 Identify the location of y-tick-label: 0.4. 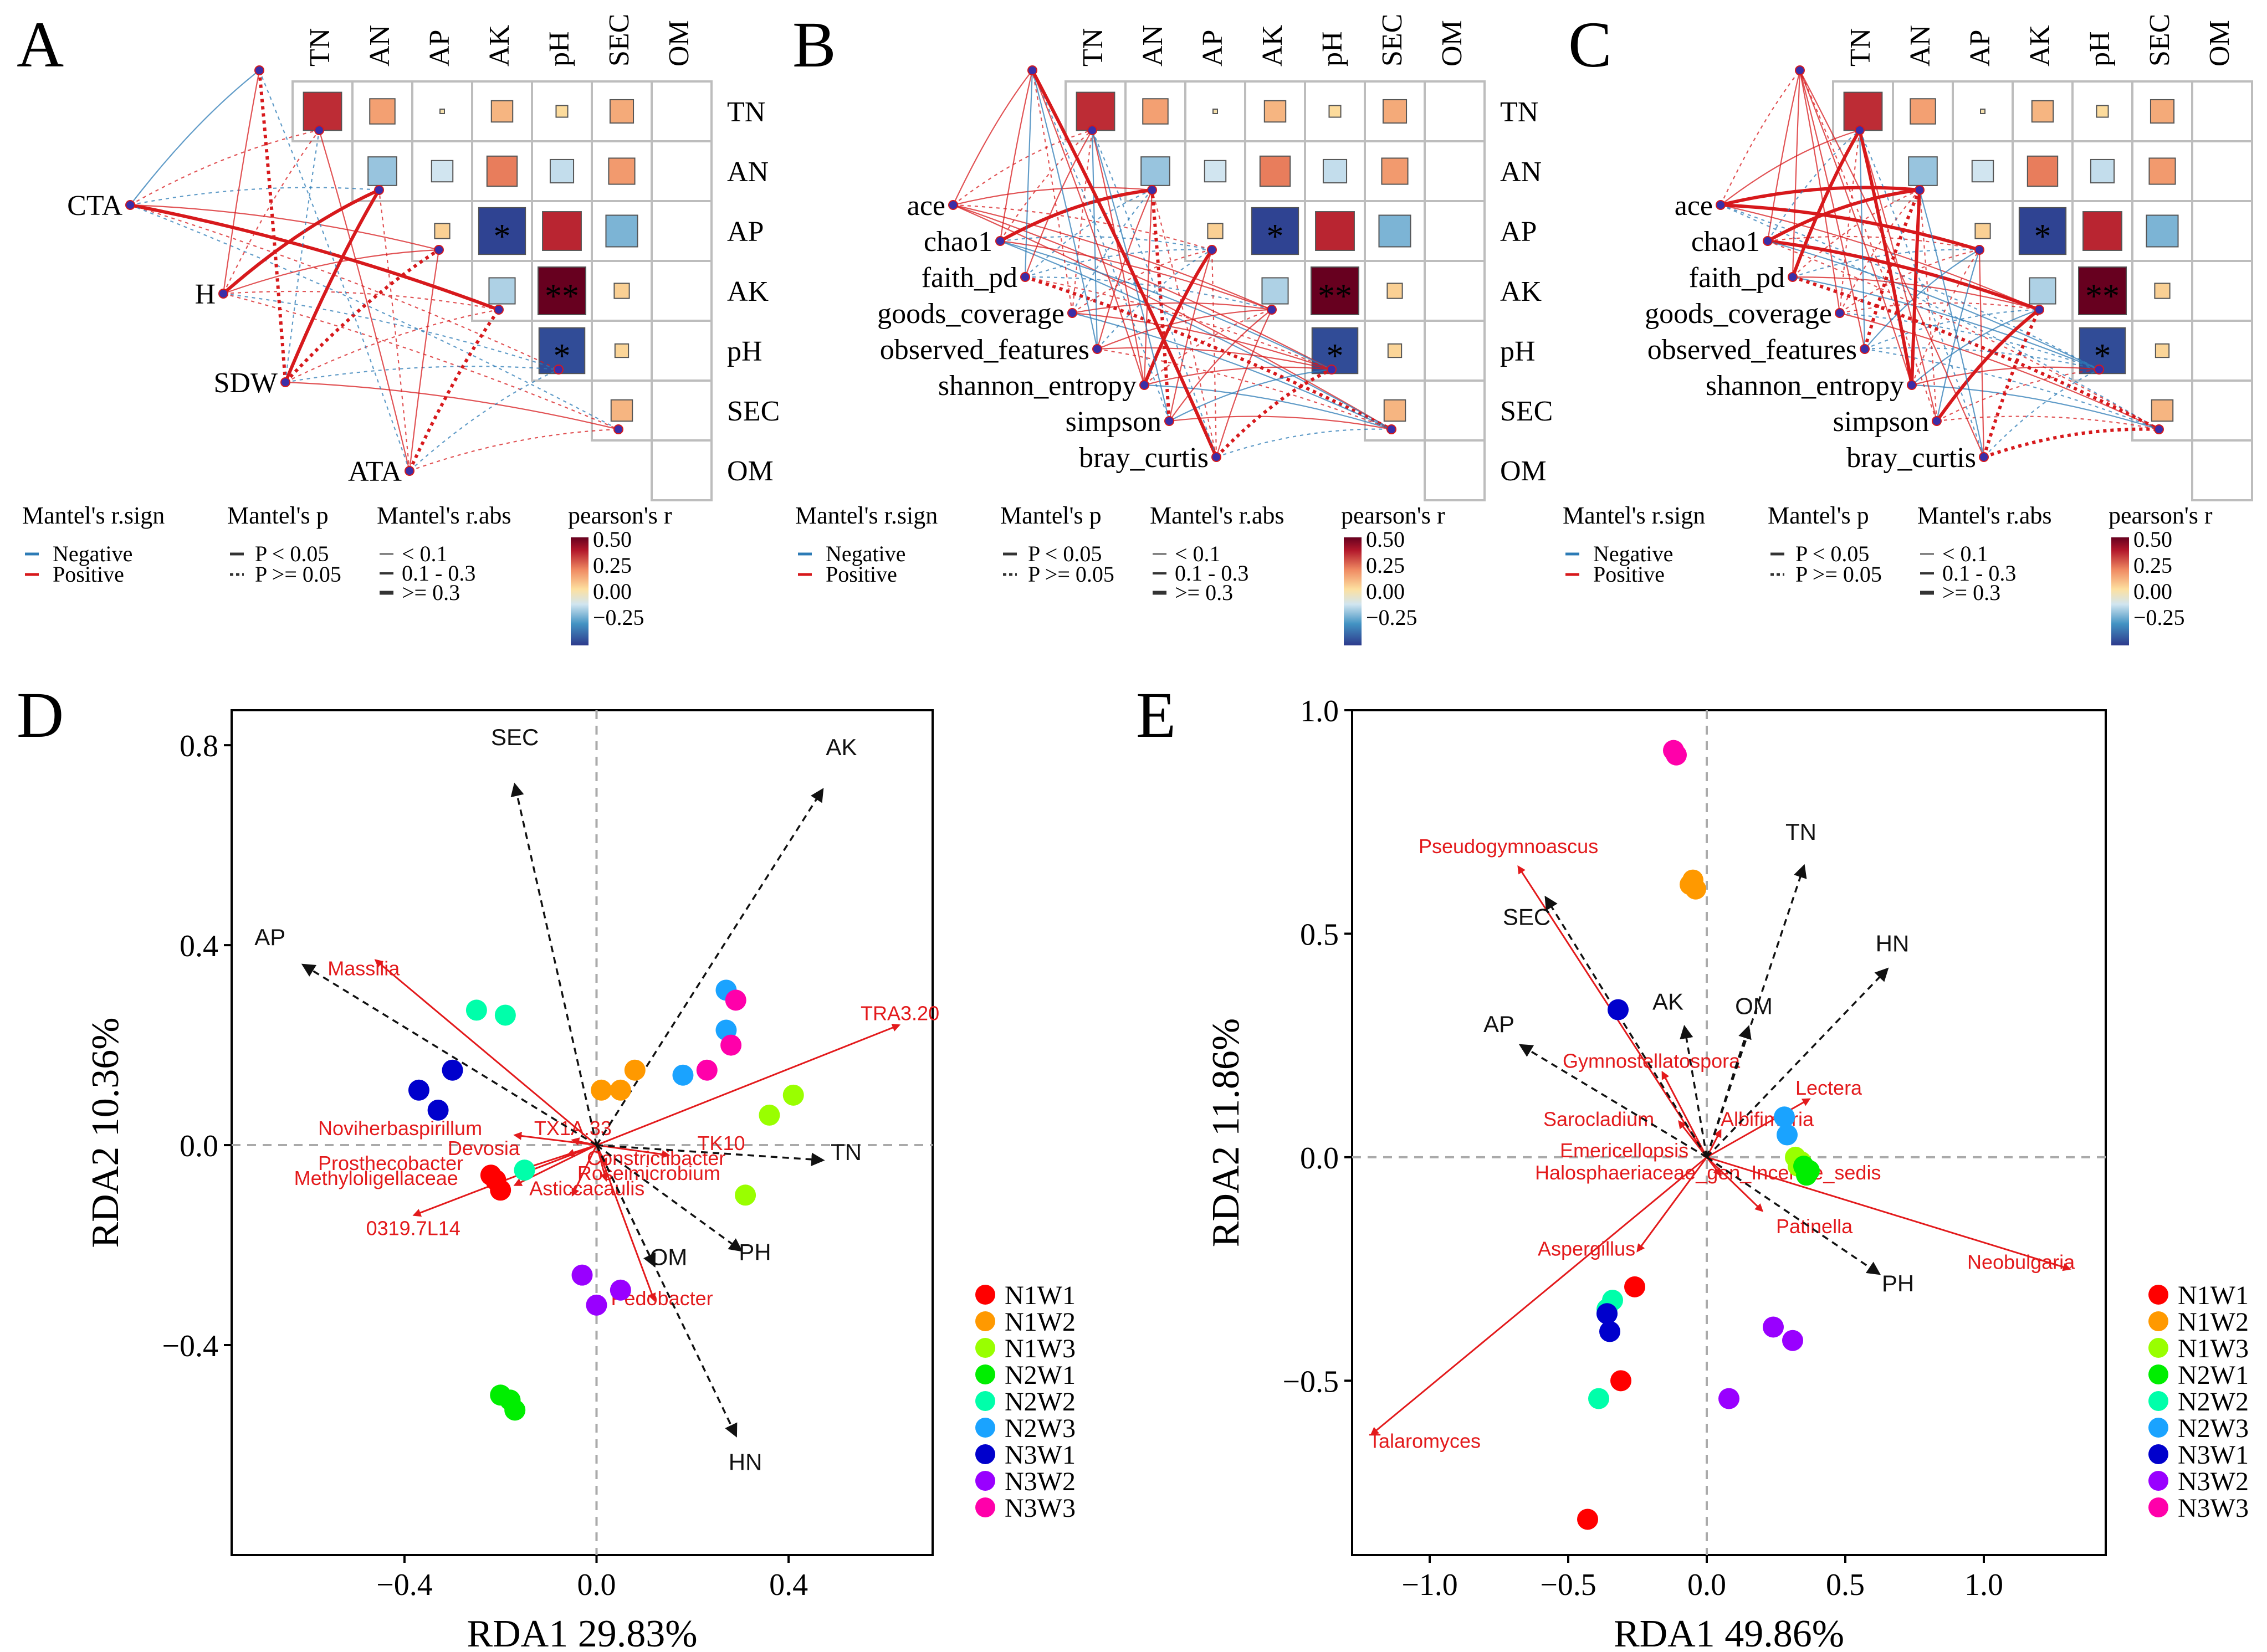
(199, 946).